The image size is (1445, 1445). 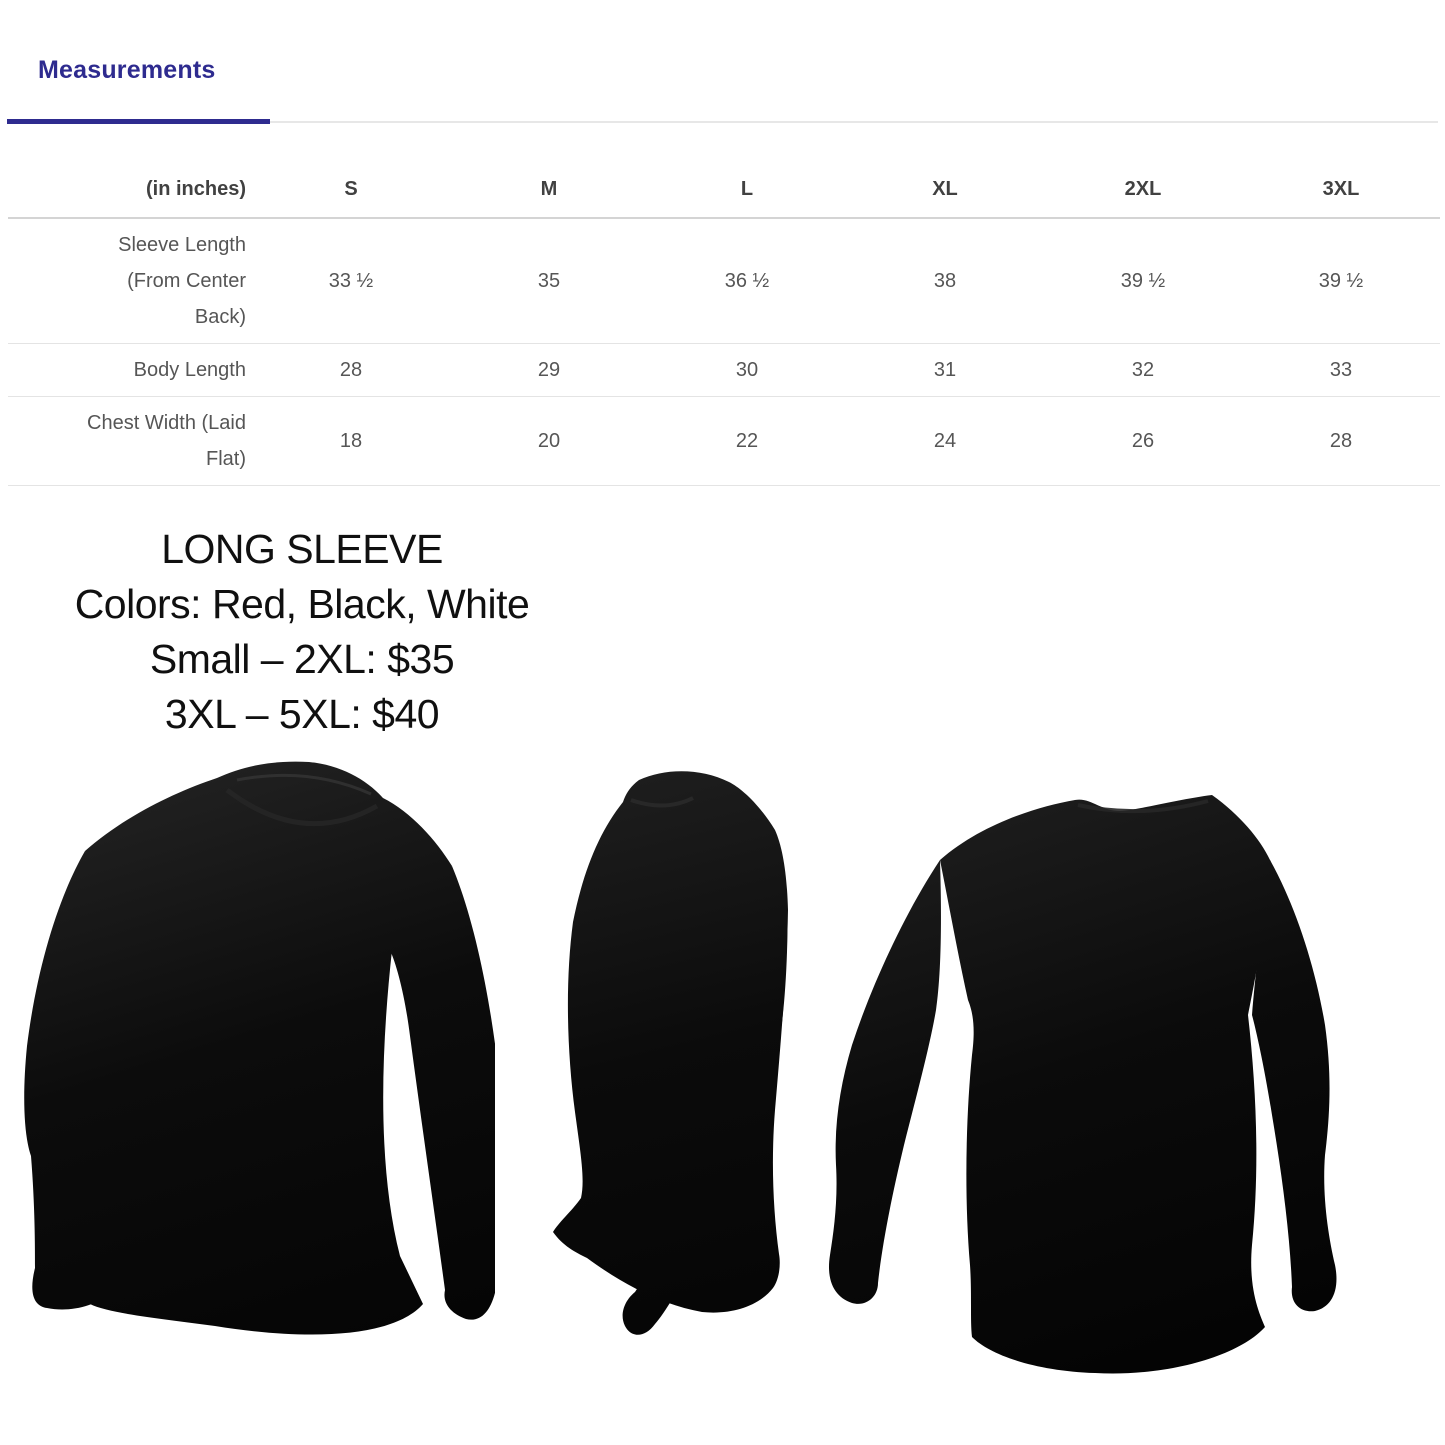 What do you see at coordinates (747, 281) in the screenshot?
I see `cell-value: 36 ½` at bounding box center [747, 281].